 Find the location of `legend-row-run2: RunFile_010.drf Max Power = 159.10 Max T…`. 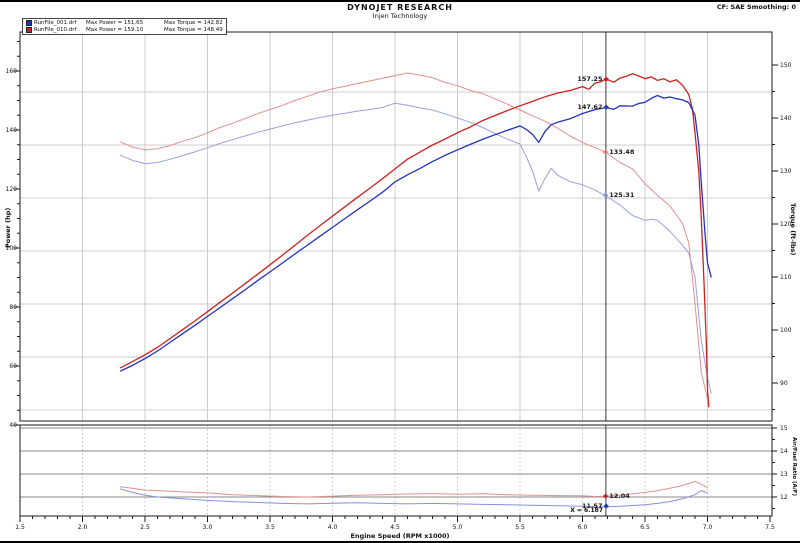

legend-row-run2: RunFile_010.drf Max Power = 159.10 Max T… is located at coordinates (124, 30).